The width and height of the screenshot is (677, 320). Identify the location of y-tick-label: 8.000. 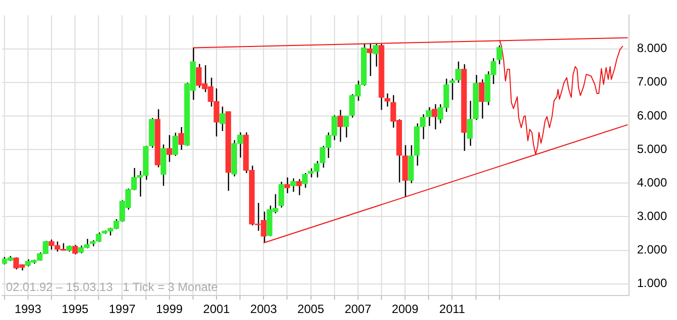
(652, 48).